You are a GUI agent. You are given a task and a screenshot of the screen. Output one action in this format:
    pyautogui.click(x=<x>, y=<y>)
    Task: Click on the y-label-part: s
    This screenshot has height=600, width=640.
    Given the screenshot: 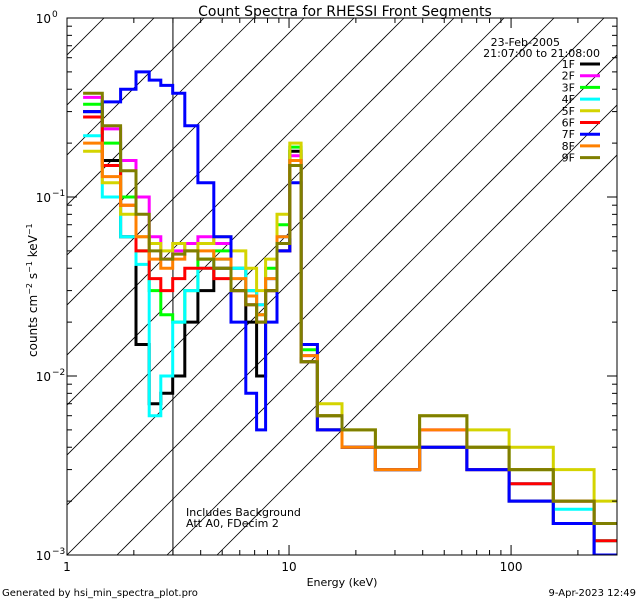 What is the action you would take?
    pyautogui.click(x=33, y=278)
    